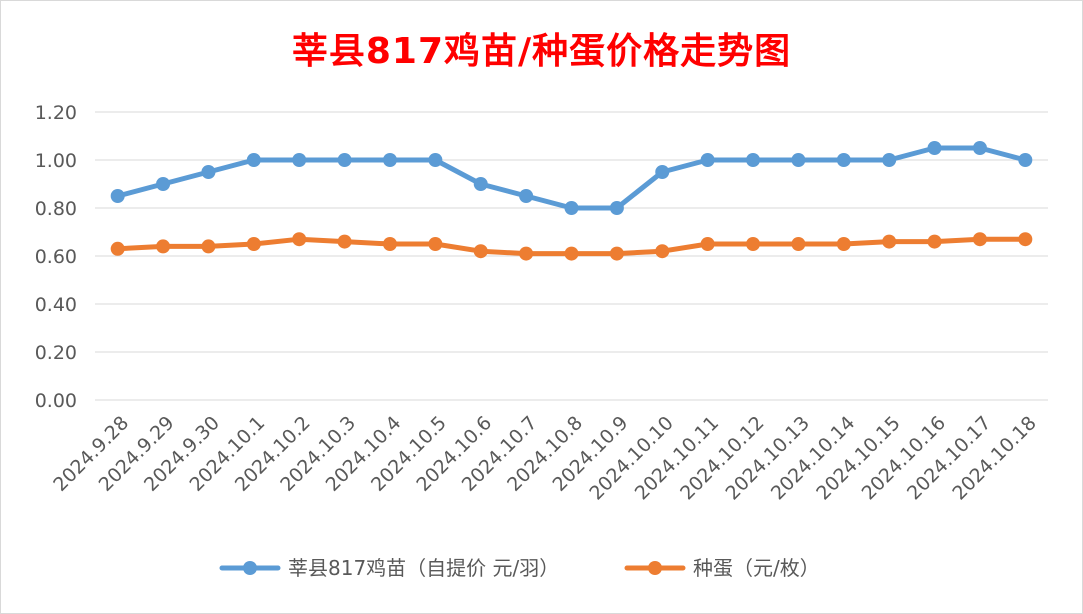 The height and width of the screenshot is (614, 1083). What do you see at coordinates (541, 51) in the screenshot?
I see `chart-title: 莘县817鸡苗/种蛋价格走势图` at bounding box center [541, 51].